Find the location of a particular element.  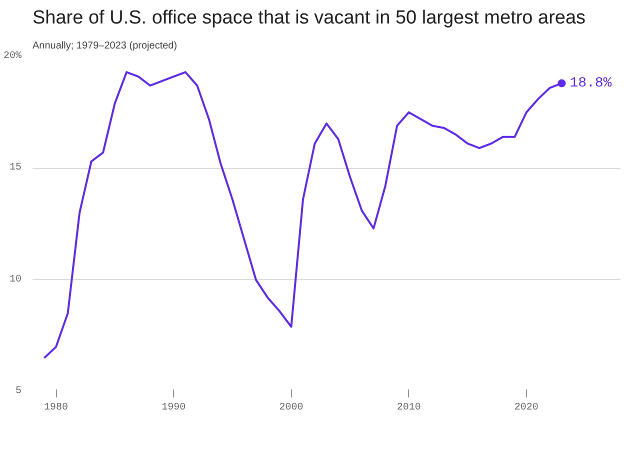

x-tick-label: 2010 is located at coordinates (408, 408).